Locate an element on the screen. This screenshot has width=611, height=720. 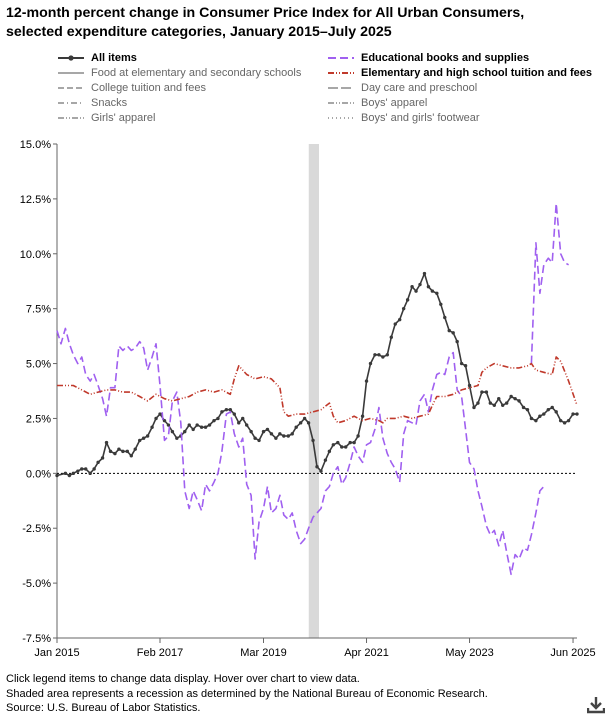
legend-item: Food at elementary and secondary schools is located at coordinates (179, 72).